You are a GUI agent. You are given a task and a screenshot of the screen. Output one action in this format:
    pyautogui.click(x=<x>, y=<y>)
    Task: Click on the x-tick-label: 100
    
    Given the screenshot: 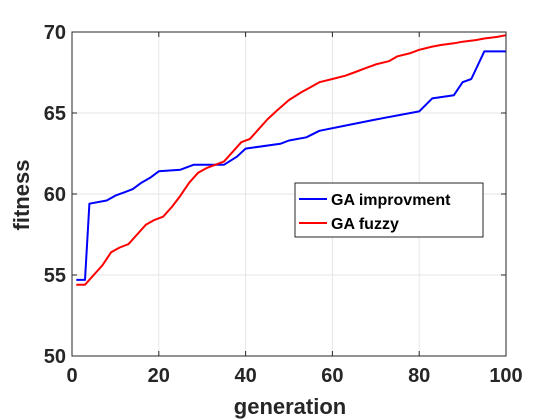 What is the action you would take?
    pyautogui.click(x=505, y=376)
    